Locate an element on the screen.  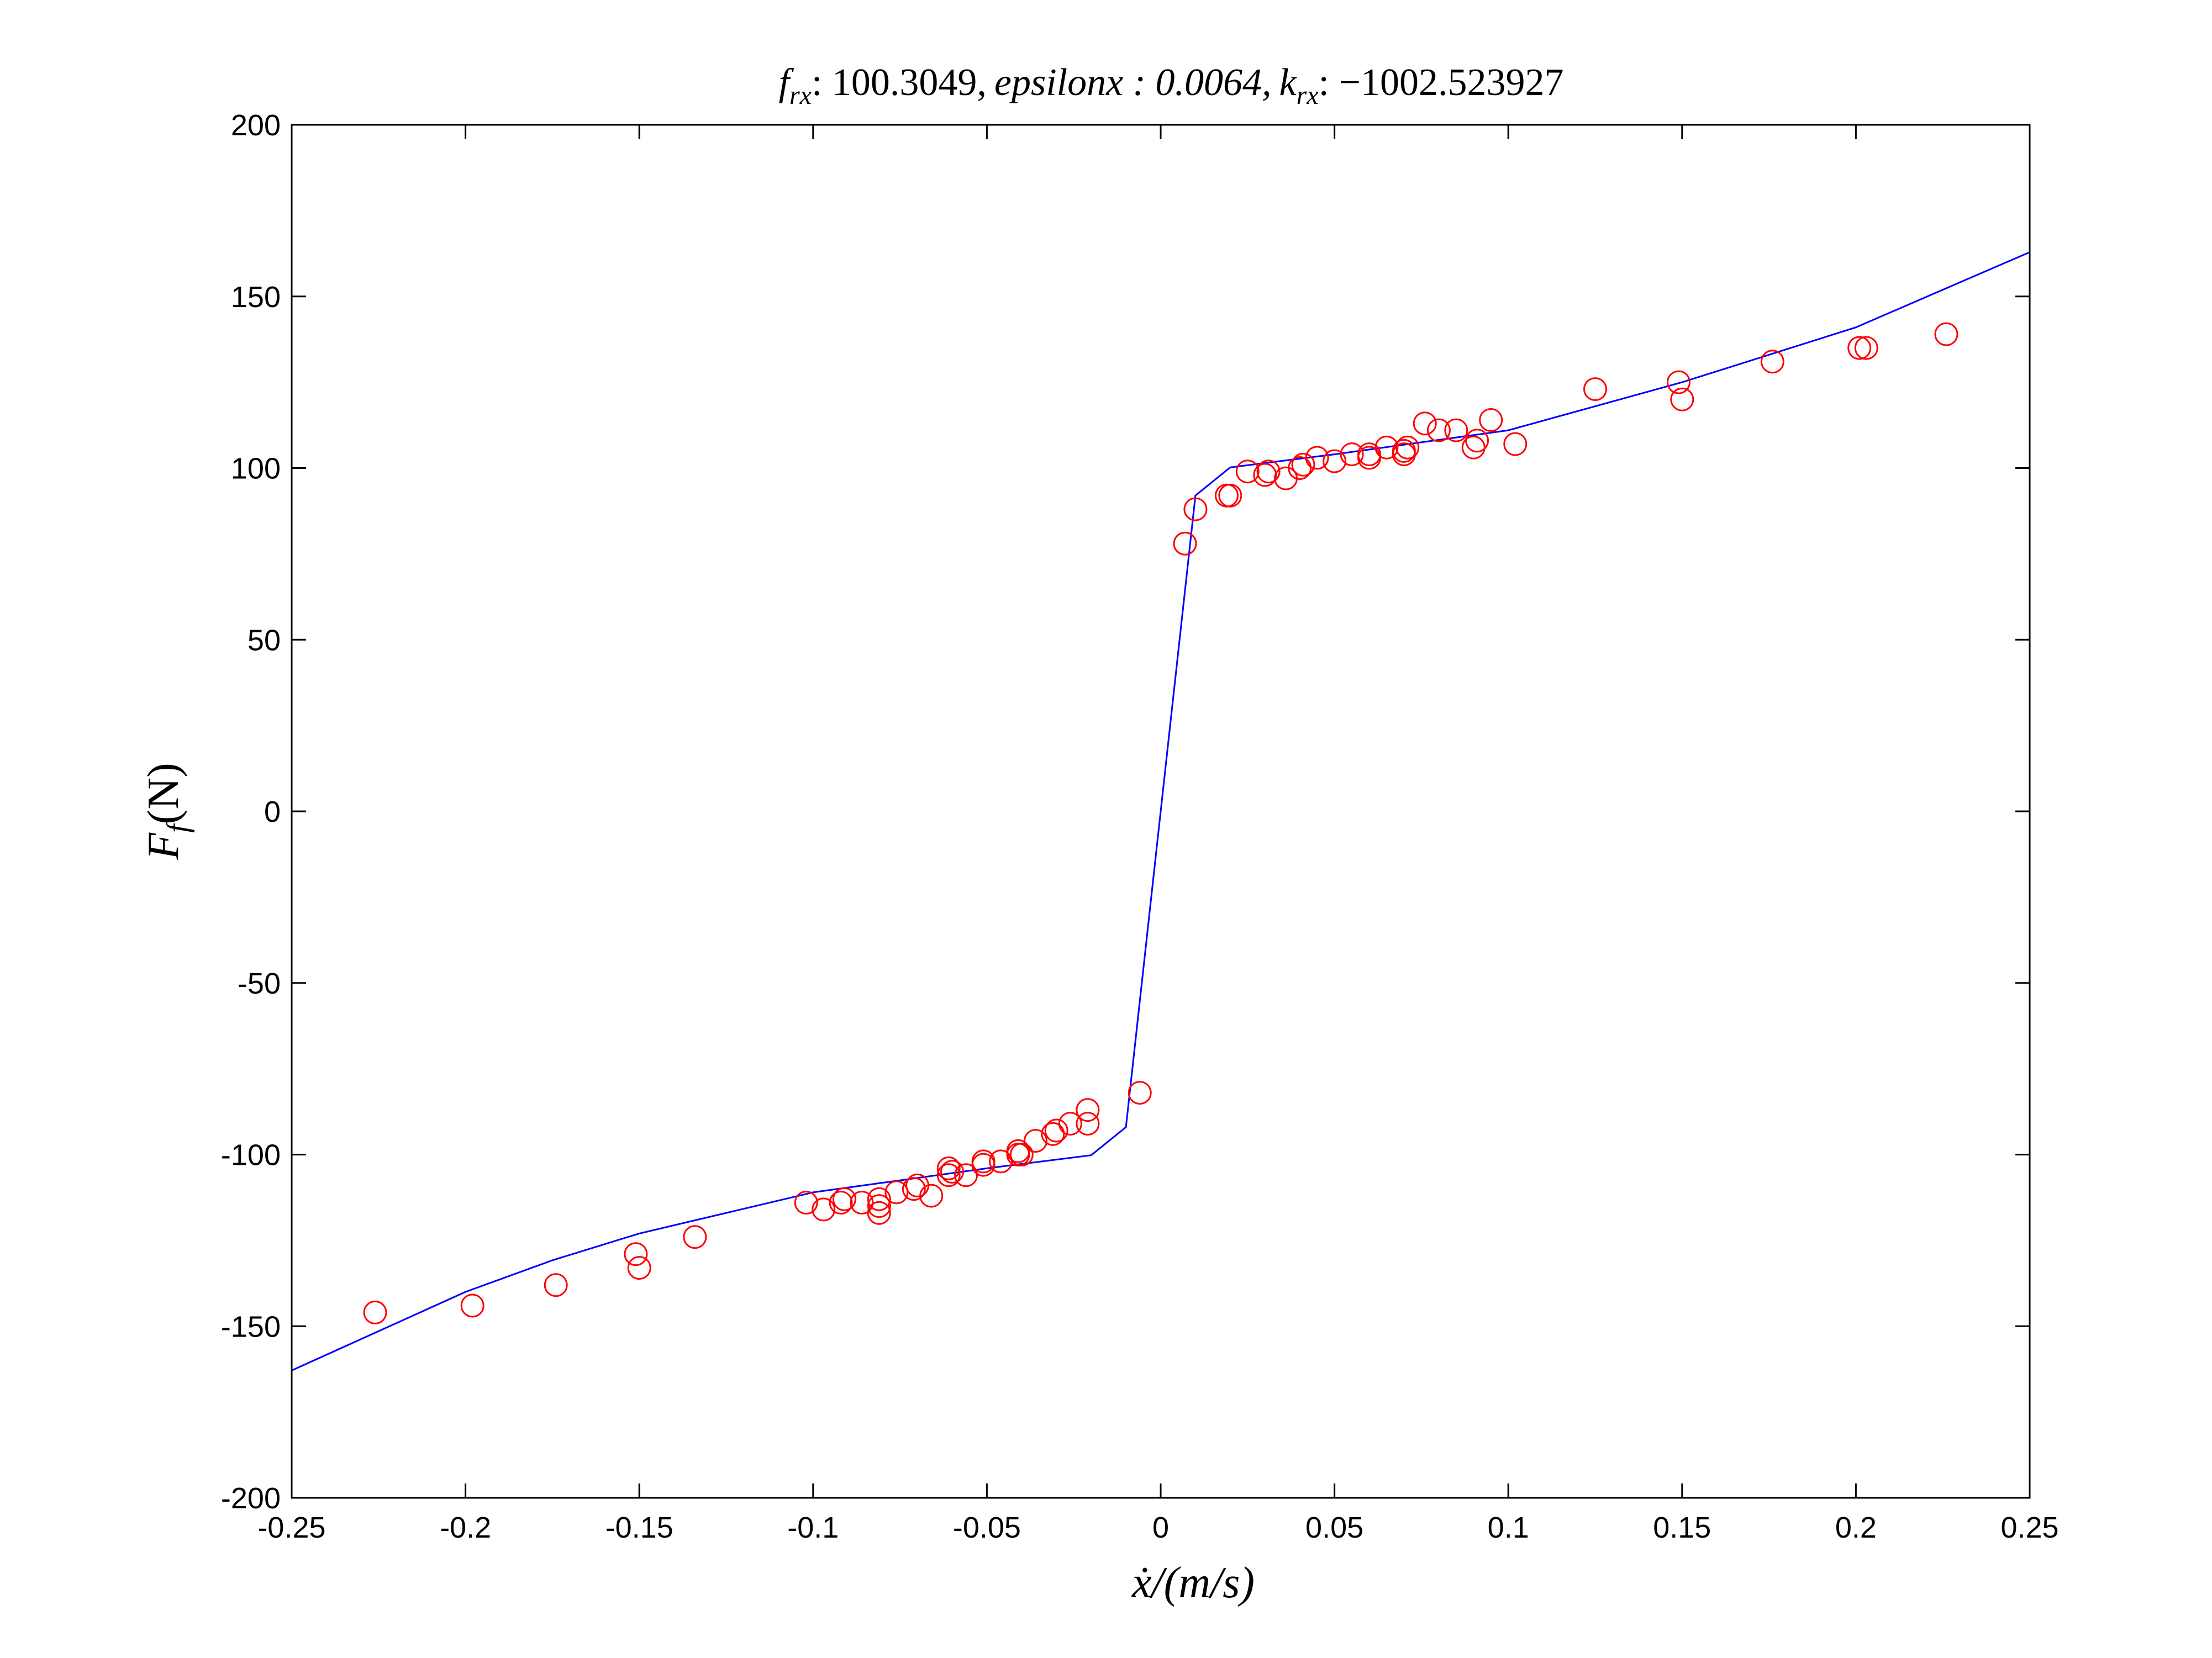
y-tick-label: 50 is located at coordinates (264, 640).